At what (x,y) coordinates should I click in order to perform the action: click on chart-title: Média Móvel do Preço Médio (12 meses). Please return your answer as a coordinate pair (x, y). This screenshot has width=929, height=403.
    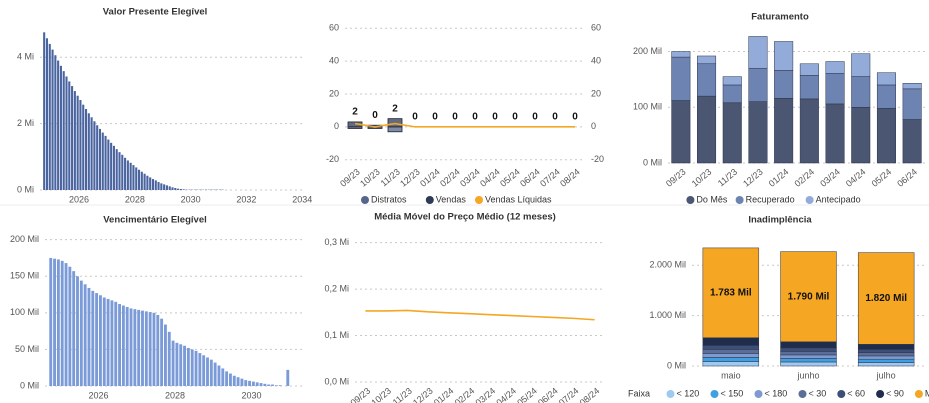
    Looking at the image, I should click on (465, 217).